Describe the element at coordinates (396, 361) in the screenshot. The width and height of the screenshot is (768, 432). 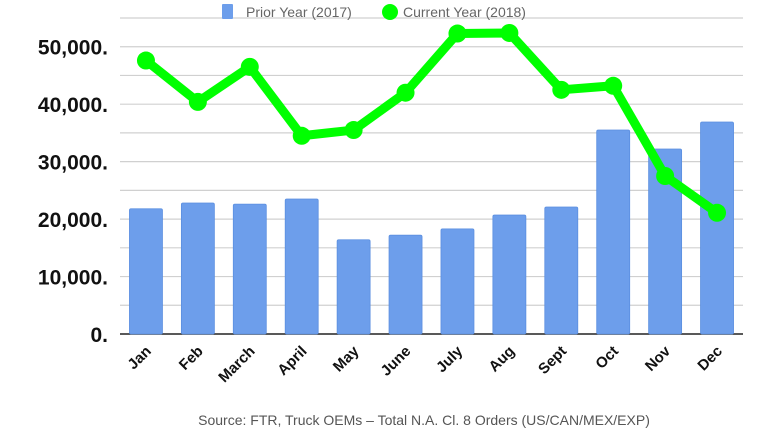
I see `x-tick-label: June` at that location.